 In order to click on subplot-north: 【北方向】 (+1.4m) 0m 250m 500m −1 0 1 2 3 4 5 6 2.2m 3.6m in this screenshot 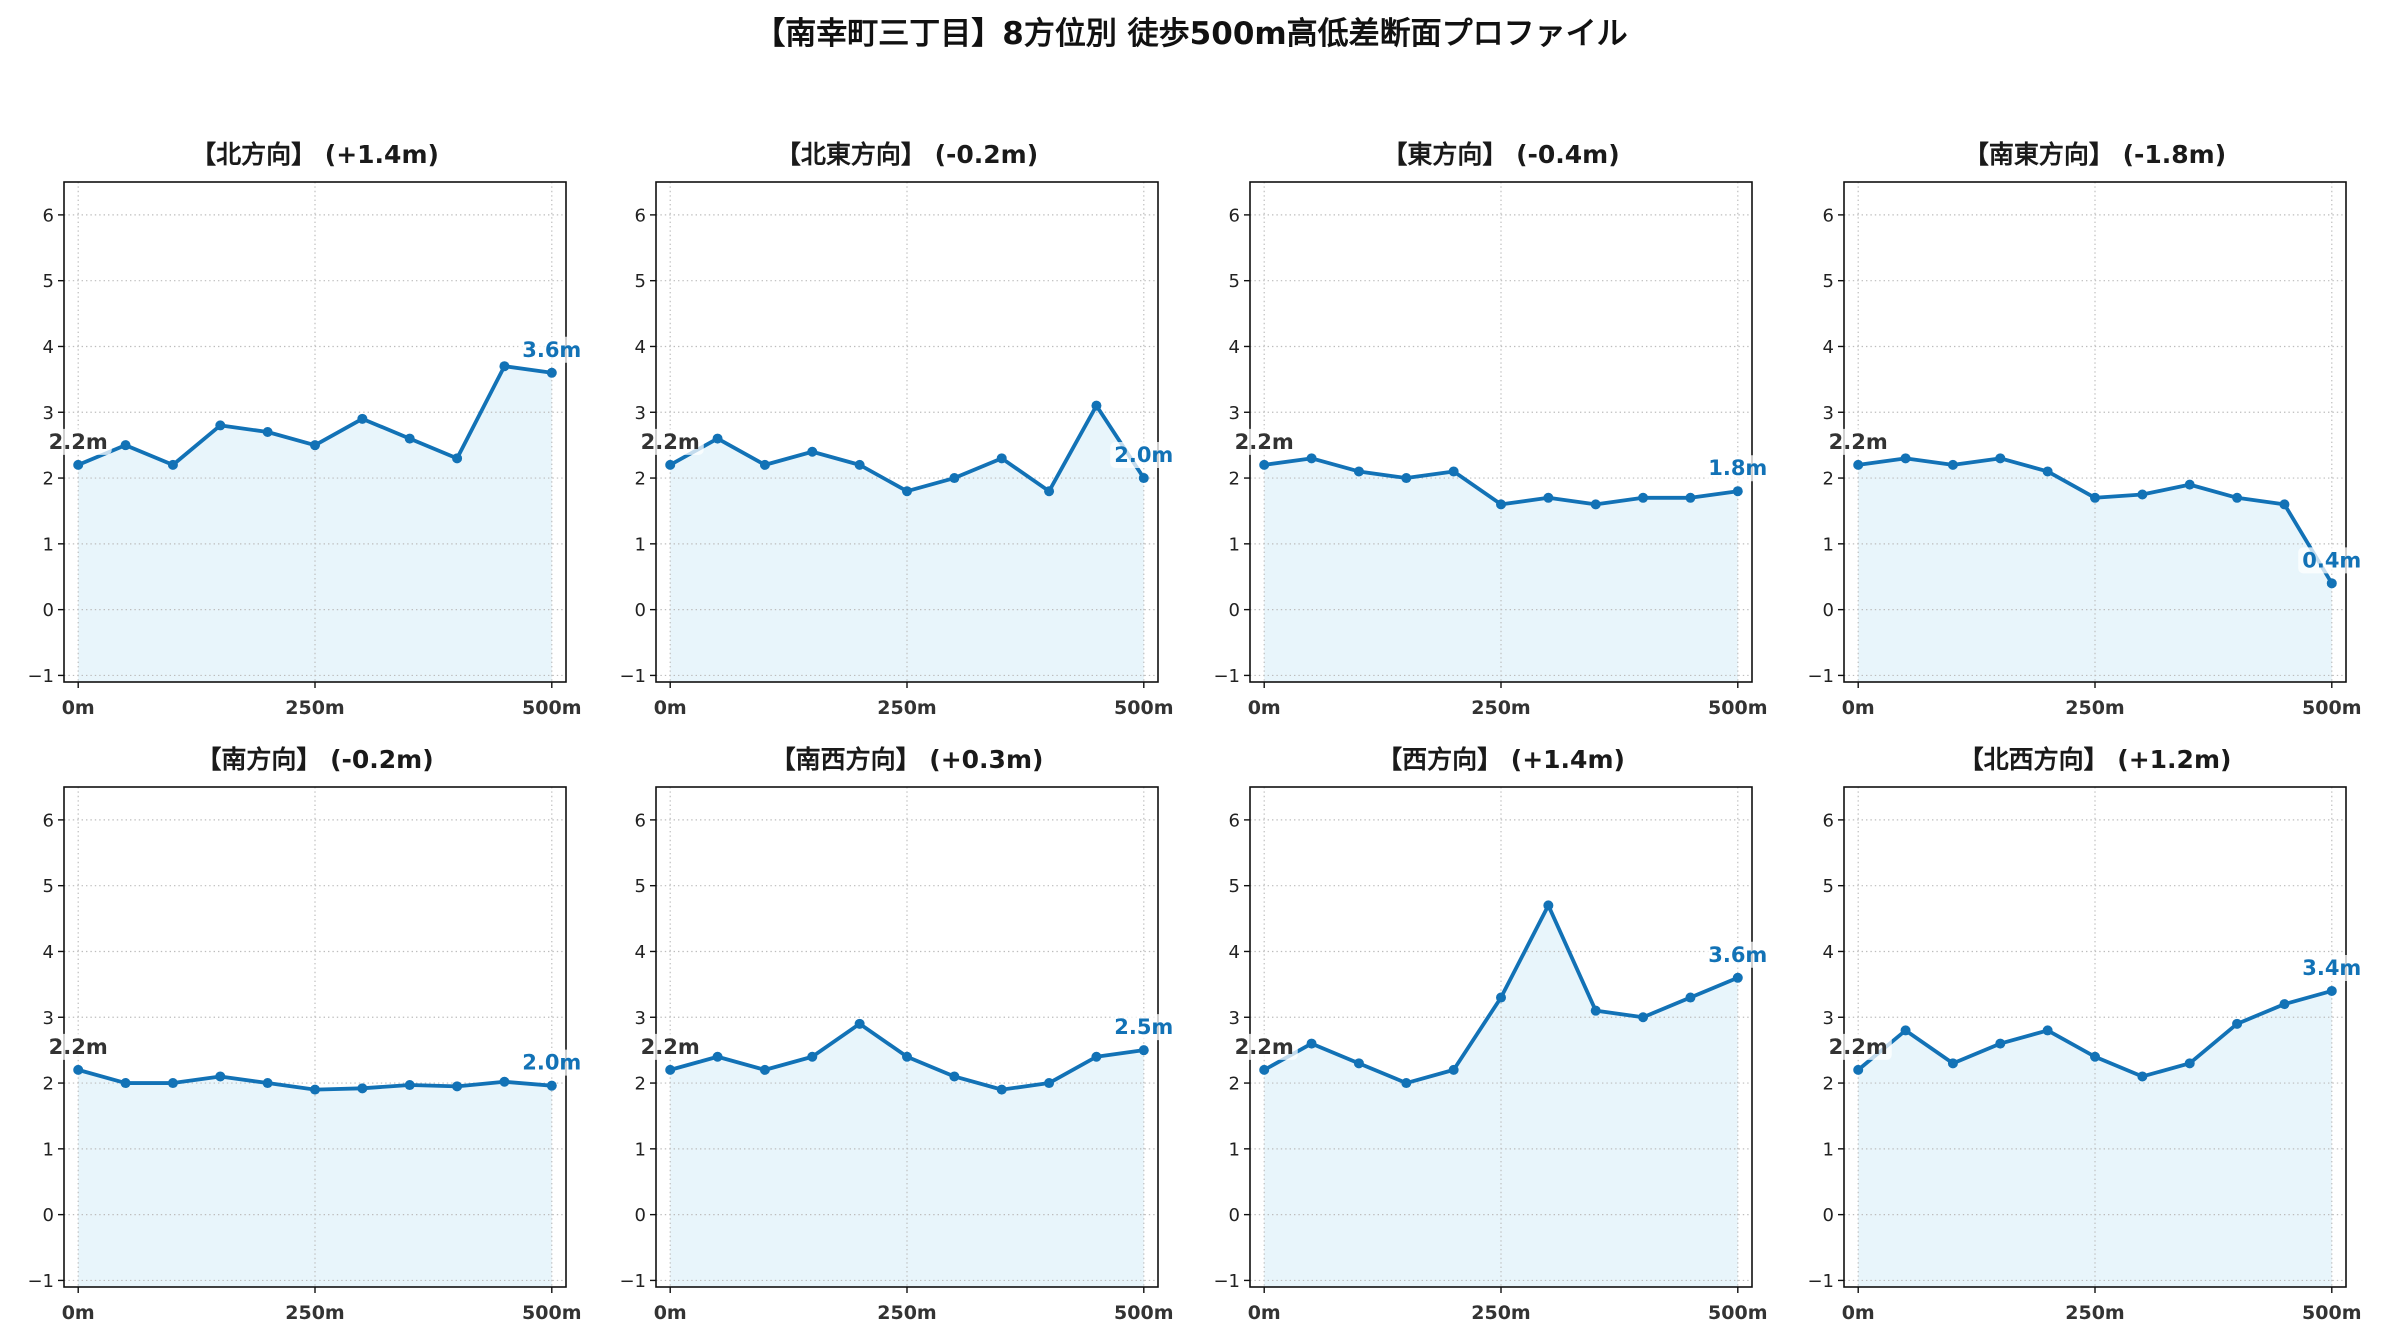, I will do `click(306, 429)`.